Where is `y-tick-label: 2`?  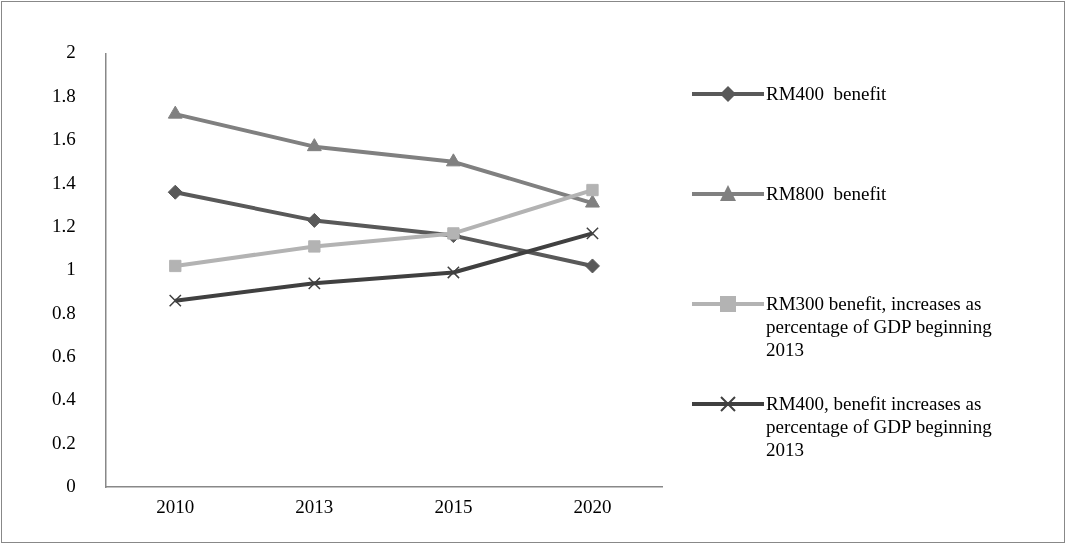 y-tick-label: 2 is located at coordinates (71, 52).